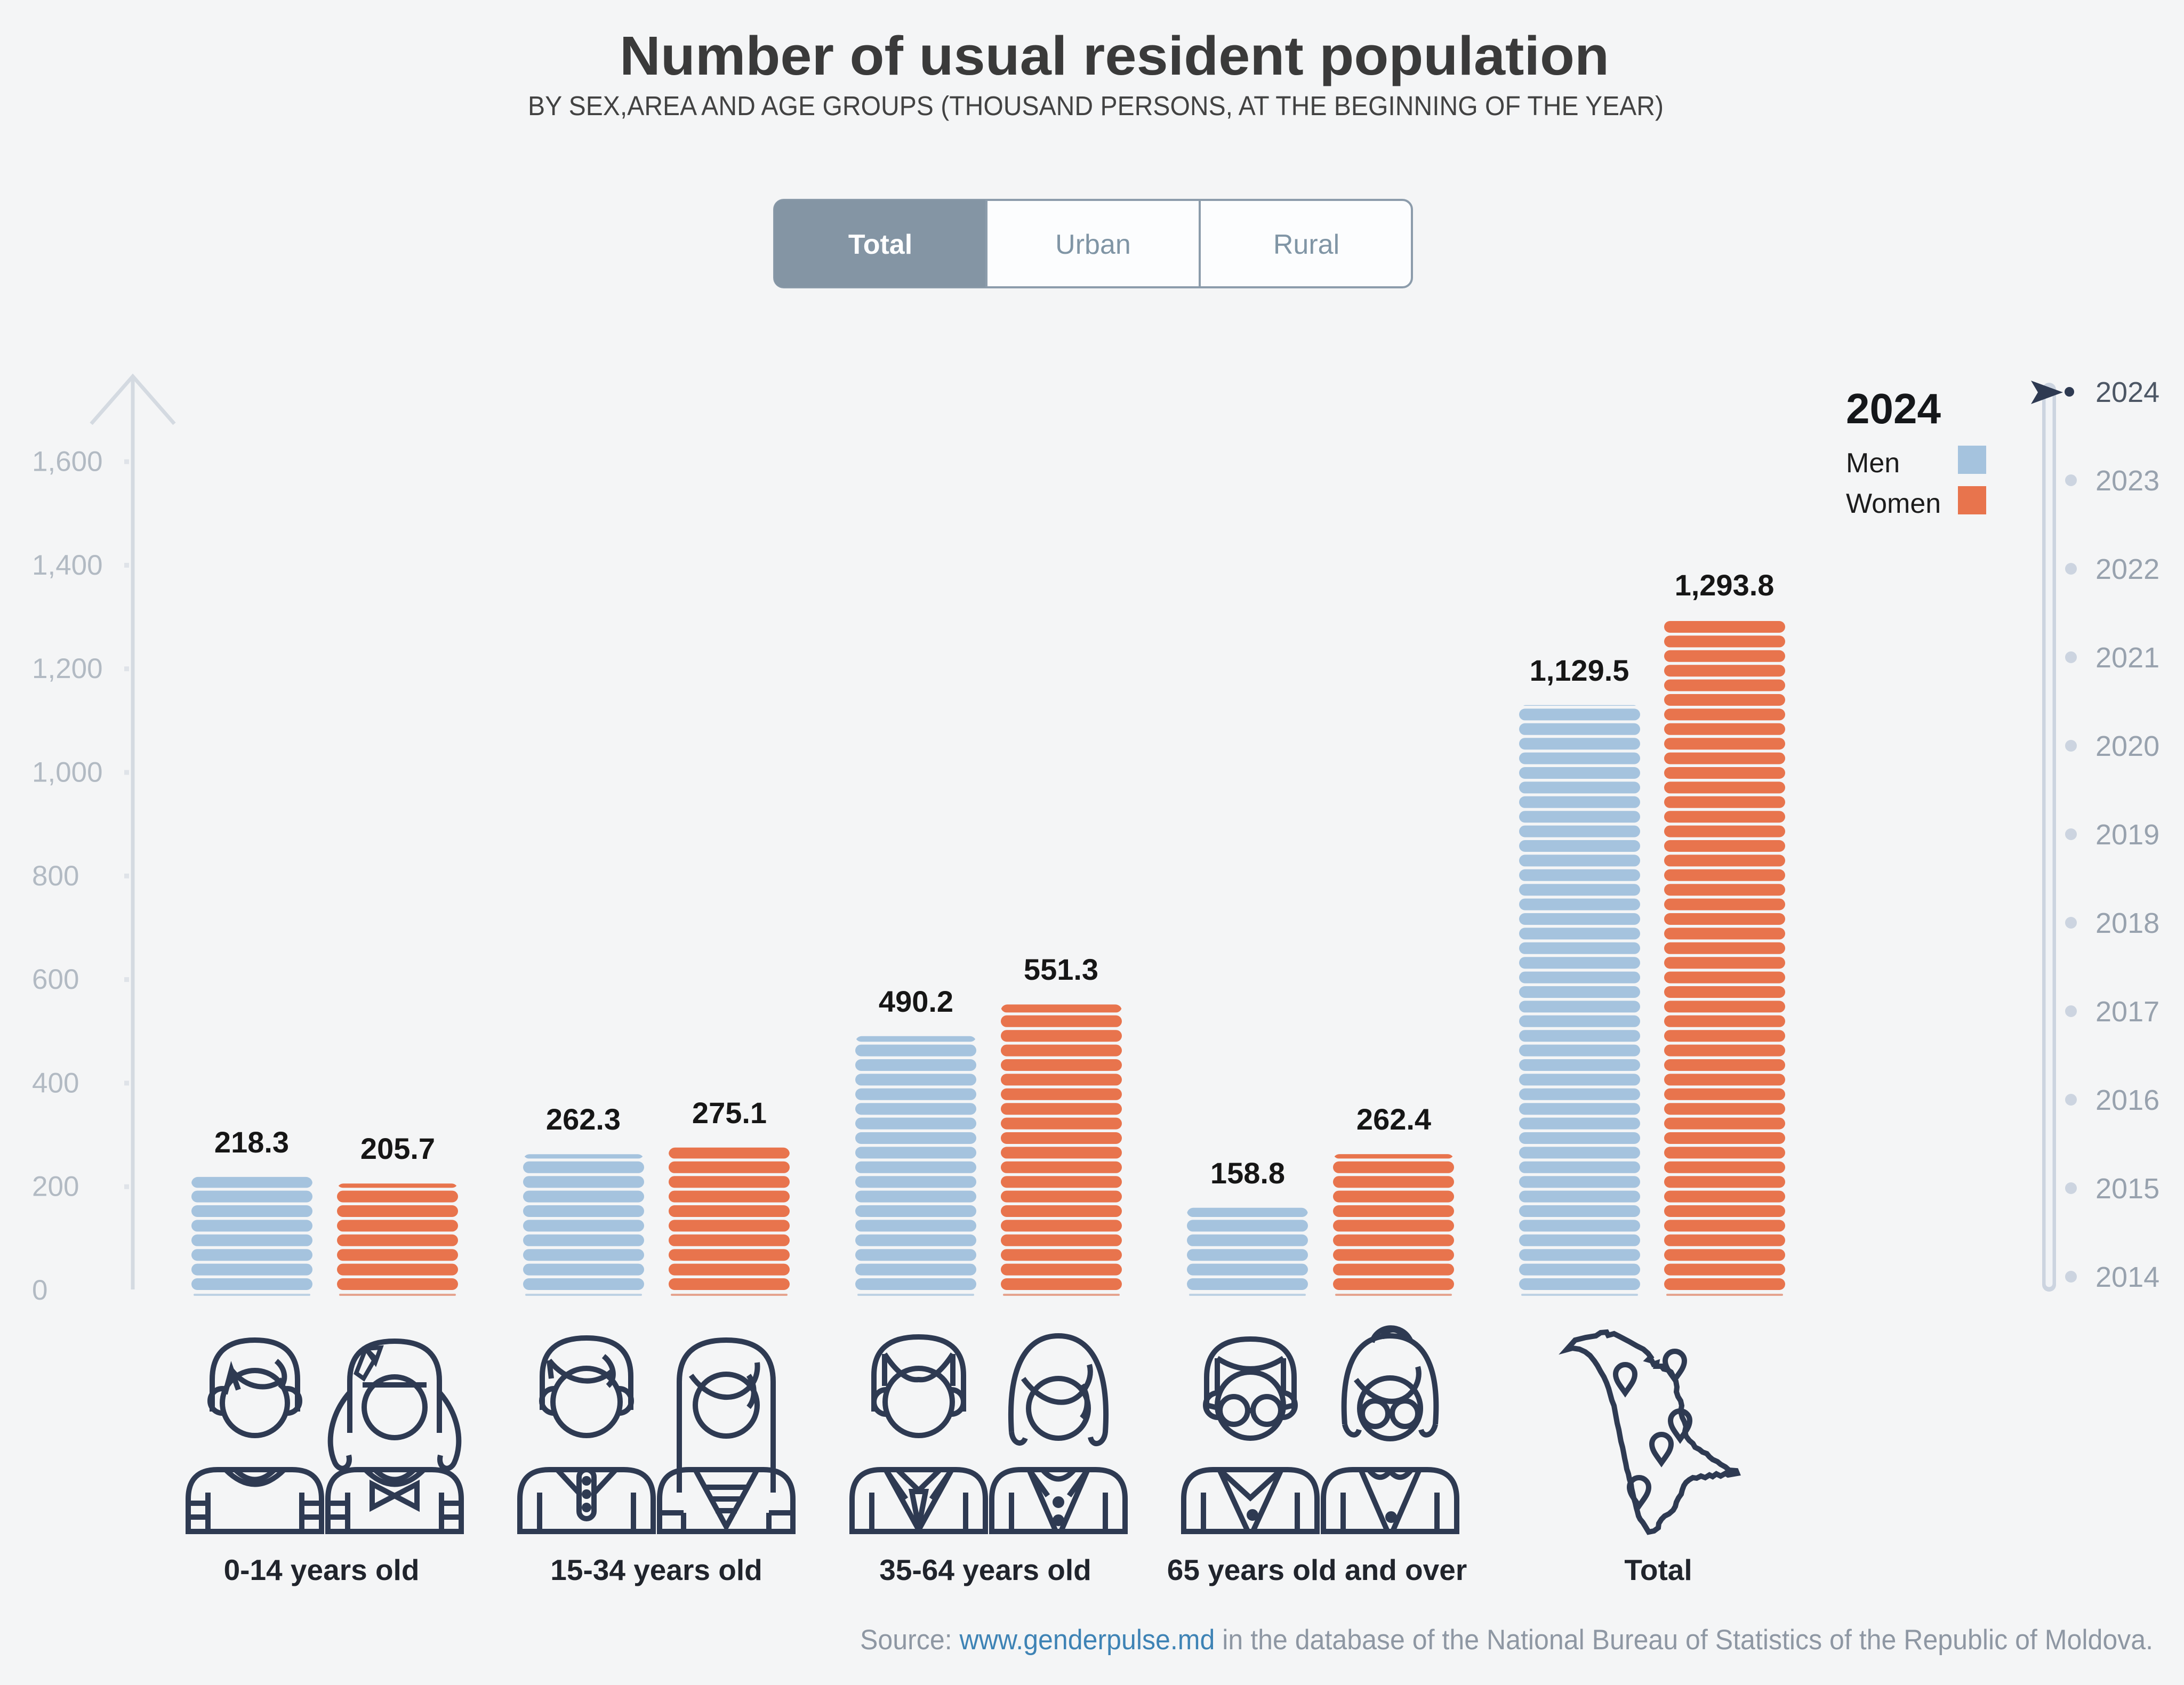 The image size is (2184, 1685). Describe the element at coordinates (2127, 1277) in the screenshot. I see `svg-text: 2014` at that location.